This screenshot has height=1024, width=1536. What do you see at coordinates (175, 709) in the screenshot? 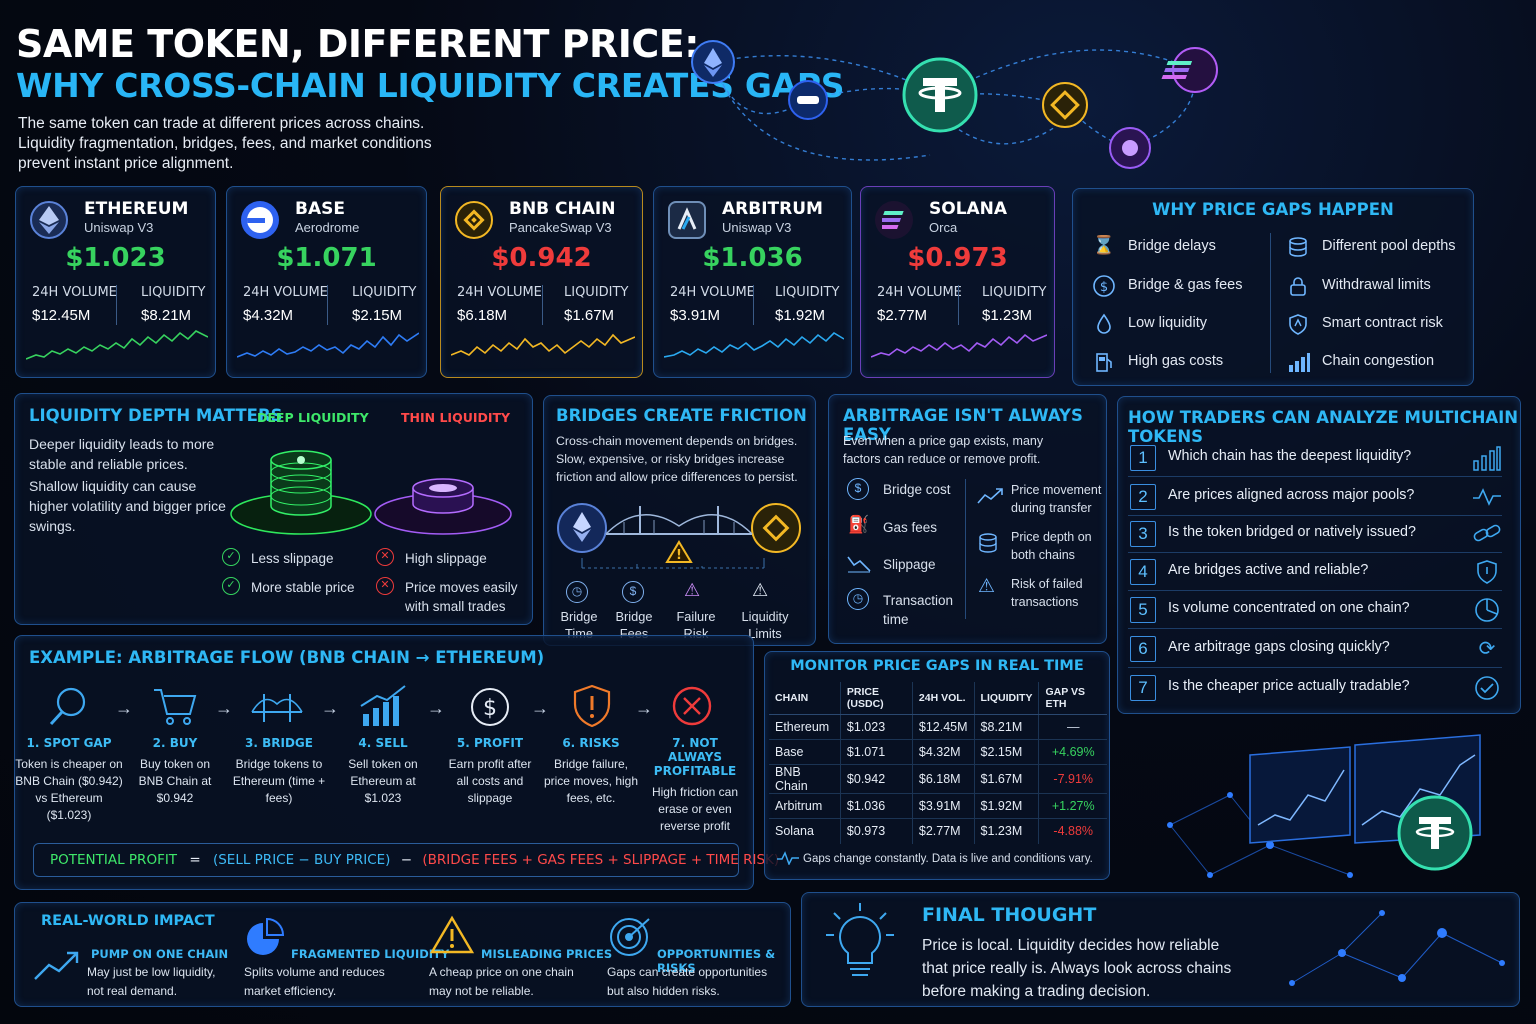
I see `cart-icon` at bounding box center [175, 709].